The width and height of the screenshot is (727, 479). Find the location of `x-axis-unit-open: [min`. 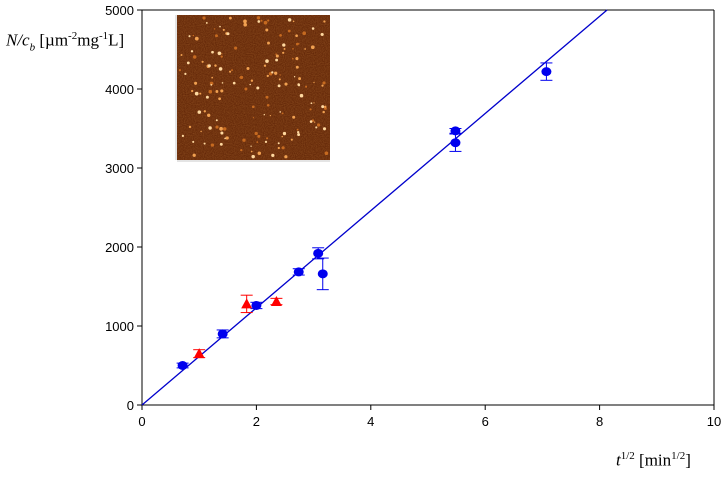

x-axis-unit-open: [min is located at coordinates (655, 460).